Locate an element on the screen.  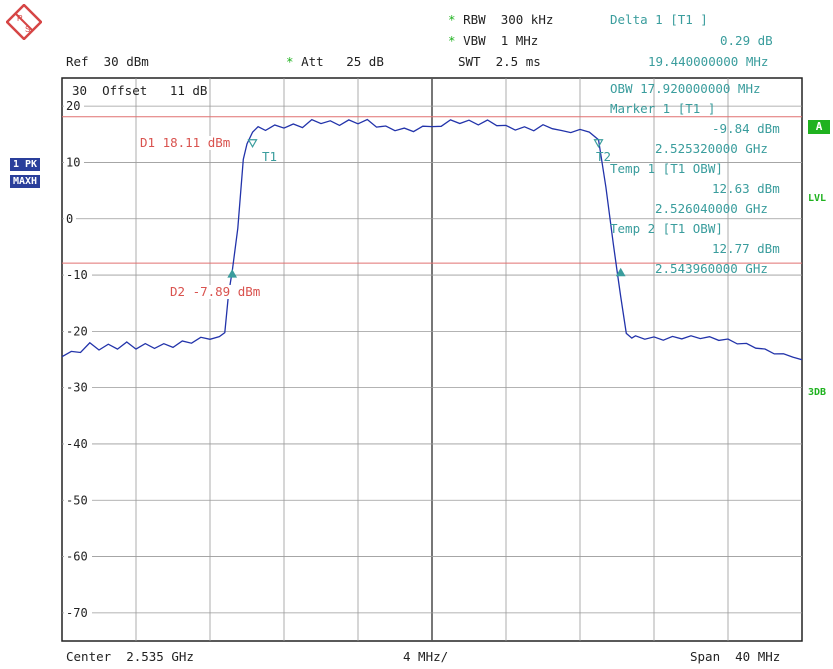
t1-label: T1 is located at coordinates (270, 156).